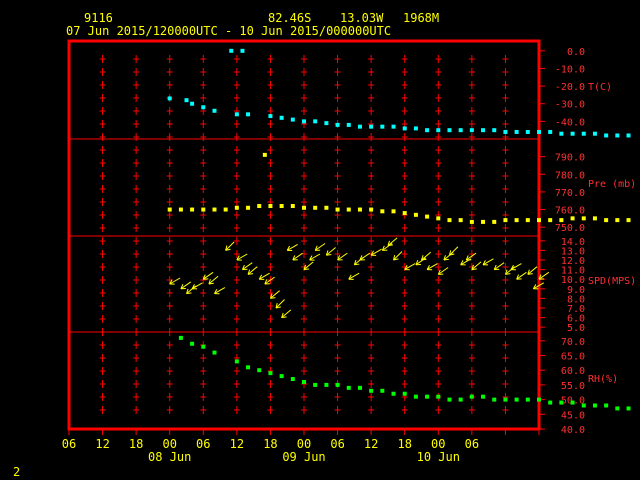 This screenshot has height=480, width=640. What do you see at coordinates (573, 386) in the screenshot?
I see `y-tick-label: 55.0` at bounding box center [573, 386].